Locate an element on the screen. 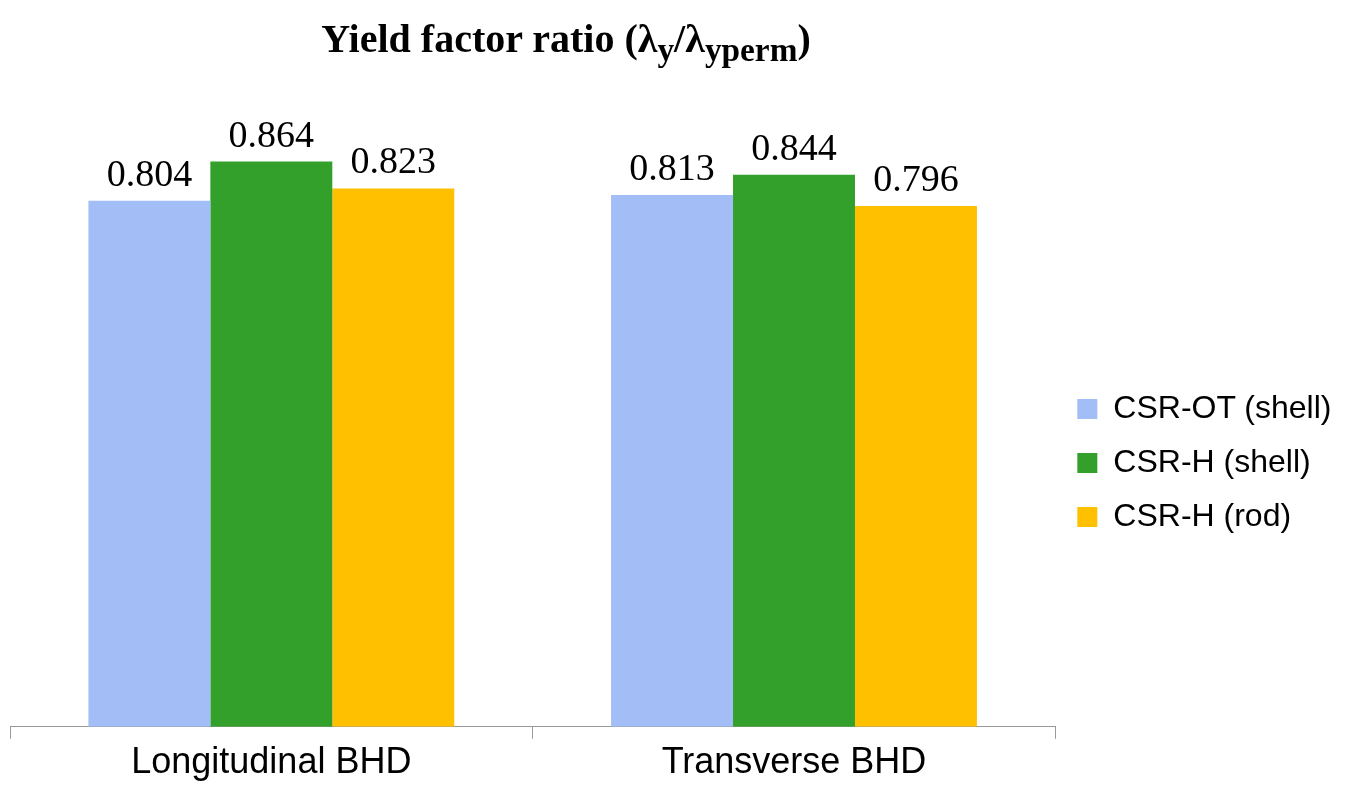 The width and height of the screenshot is (1352, 788). chart-title: Yield factor ratio (λ$_{y}$/λ$_{yperm}$) is located at coordinates (566, 42).